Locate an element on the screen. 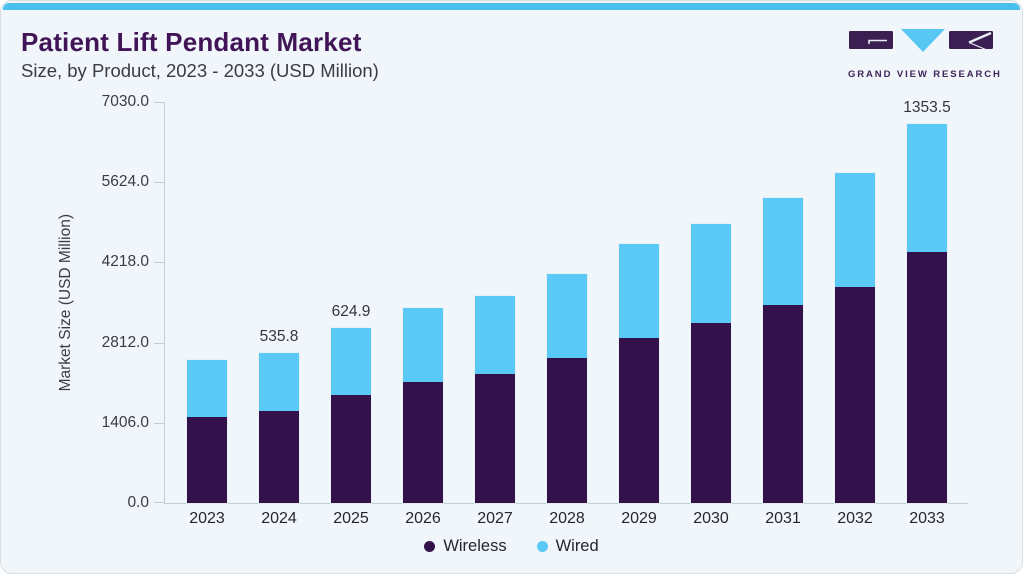 The height and width of the screenshot is (576, 1025). y-axis-title: Market Size (USD Million) is located at coordinates (65, 302).